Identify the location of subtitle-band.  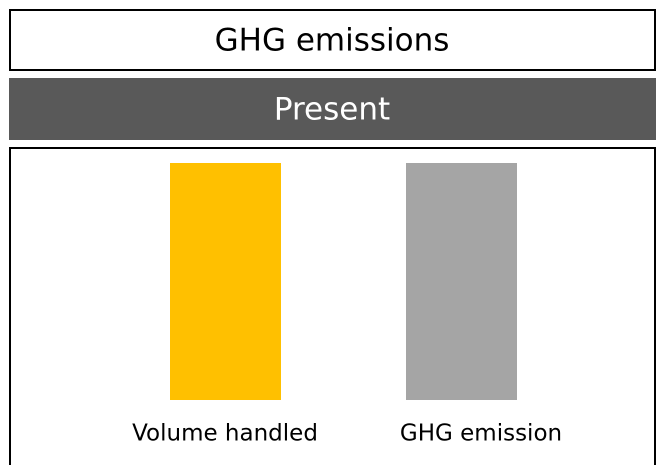
(332, 109).